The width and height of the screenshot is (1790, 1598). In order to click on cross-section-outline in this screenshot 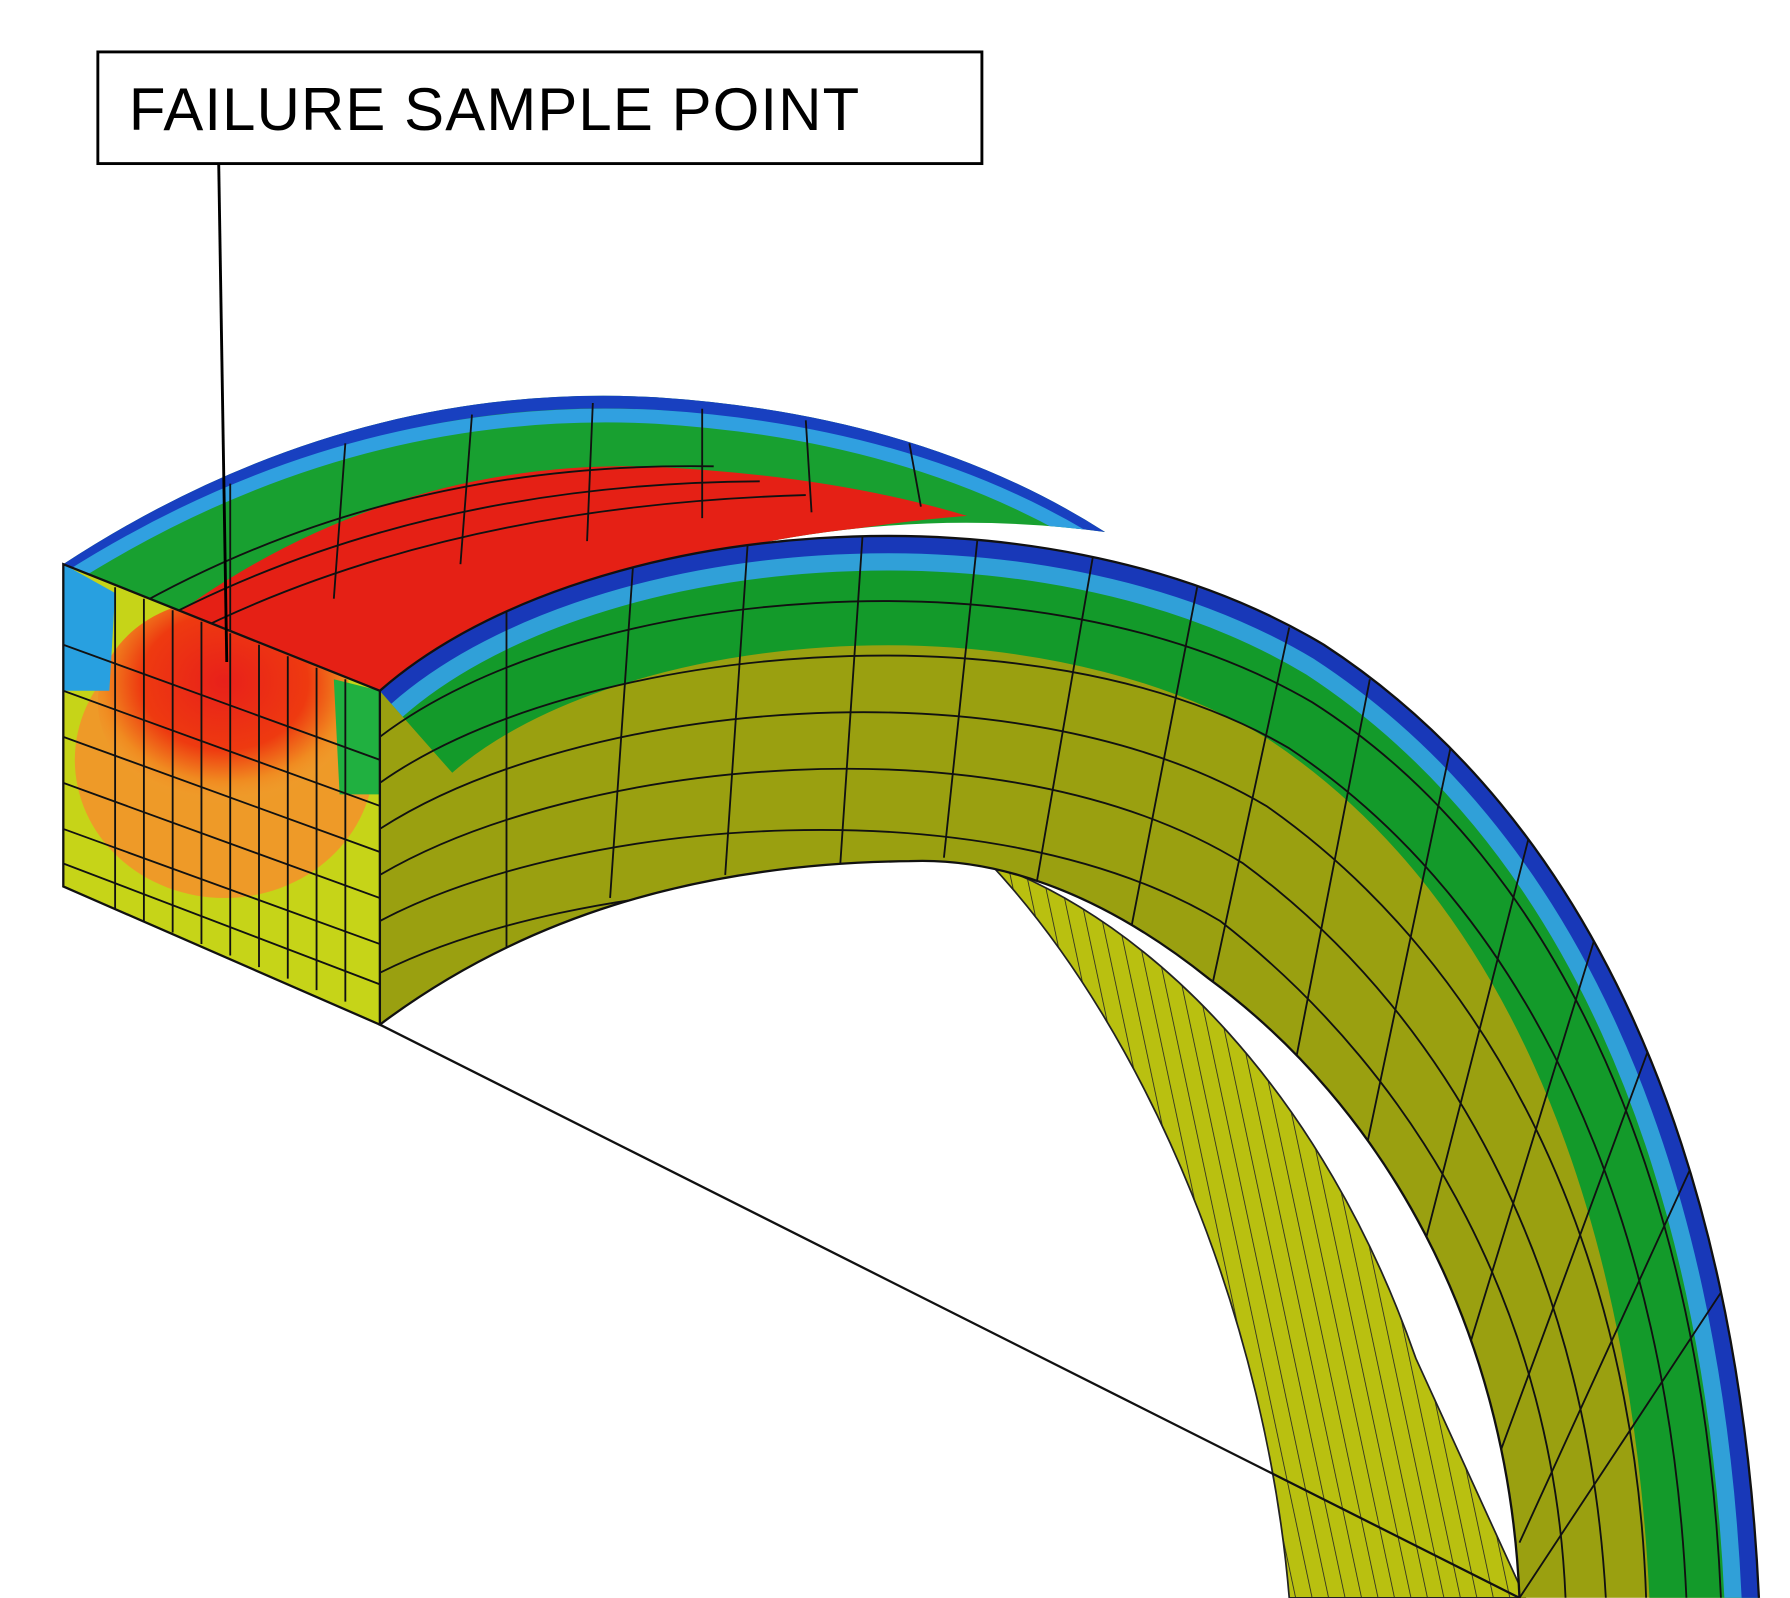, I will do `click(222, 794)`.